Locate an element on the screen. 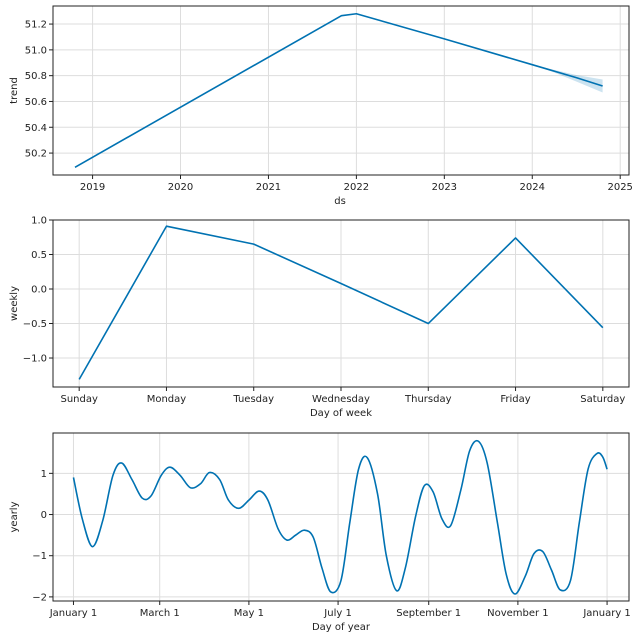  trend-y-tick-label: 51.2 is located at coordinates (36, 25).